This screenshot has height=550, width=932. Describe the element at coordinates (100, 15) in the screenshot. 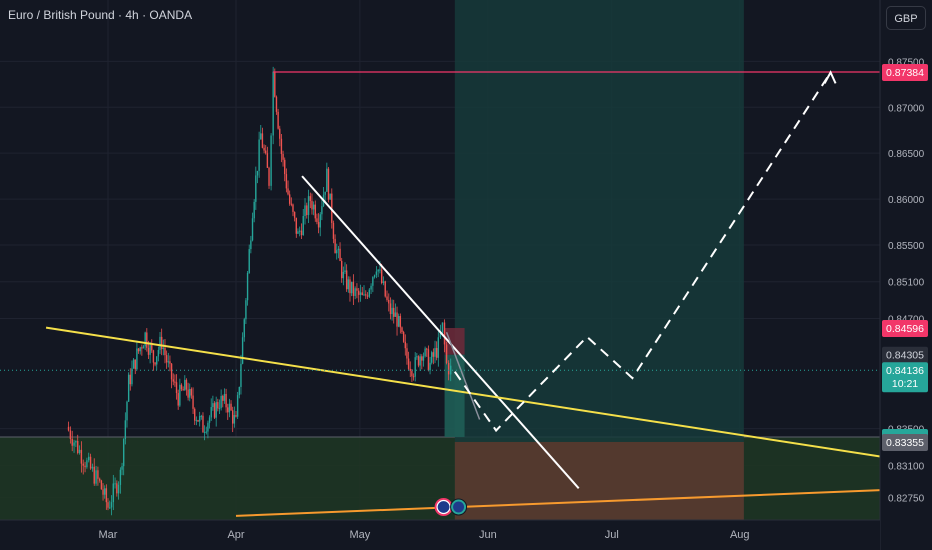

I see `symbol-title: Euro / British Pound · 4h · OANDA` at that location.